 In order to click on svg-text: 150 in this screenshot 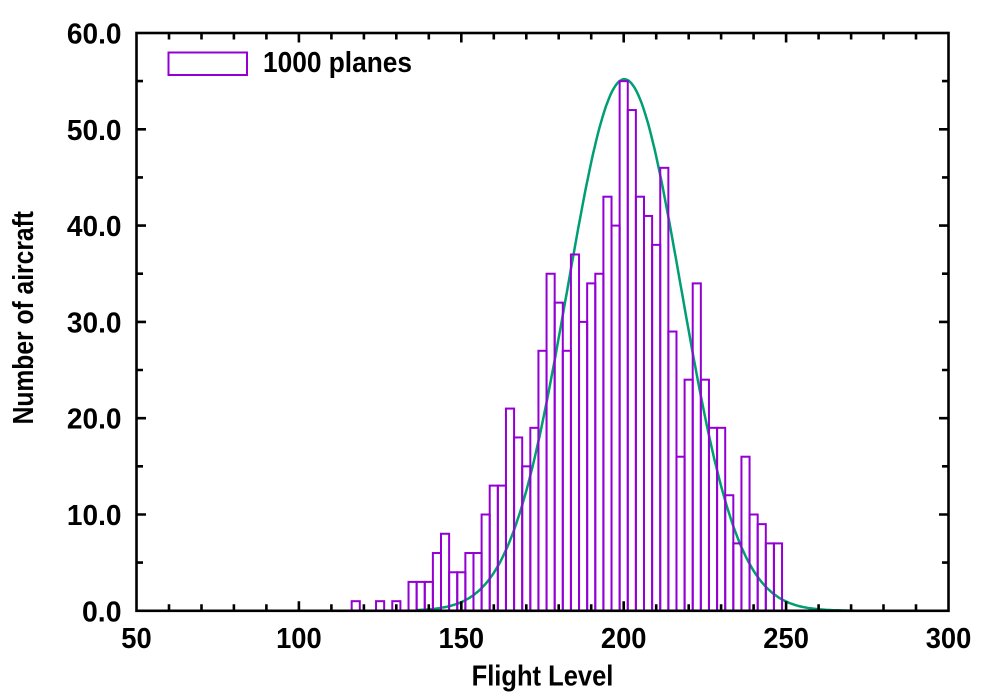, I will do `click(462, 639)`.